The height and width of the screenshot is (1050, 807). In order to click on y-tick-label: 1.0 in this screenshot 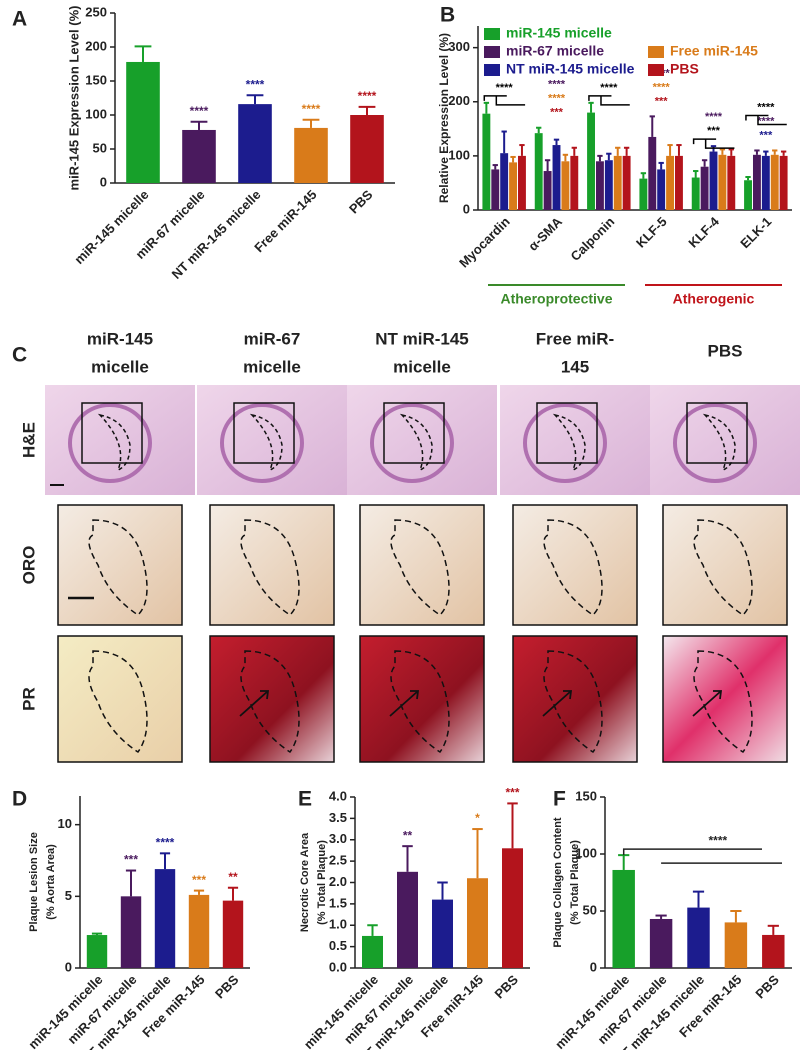, I will do `click(338, 924)`.